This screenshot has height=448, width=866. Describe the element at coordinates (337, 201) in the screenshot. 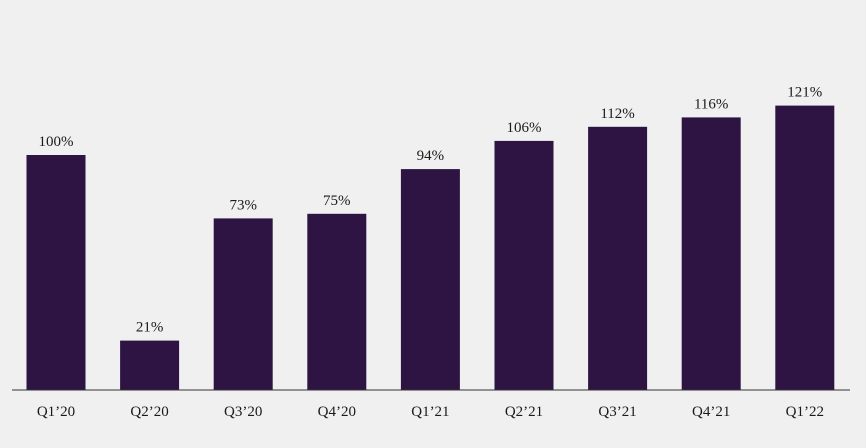

I see `bar-value-label-4: 75%` at that location.